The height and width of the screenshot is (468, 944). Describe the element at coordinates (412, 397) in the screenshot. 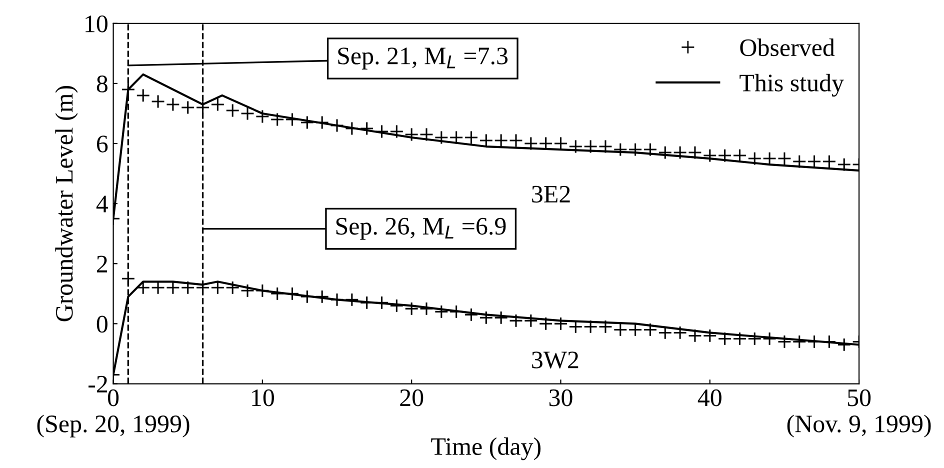

I see `x-tick-label: 20` at that location.